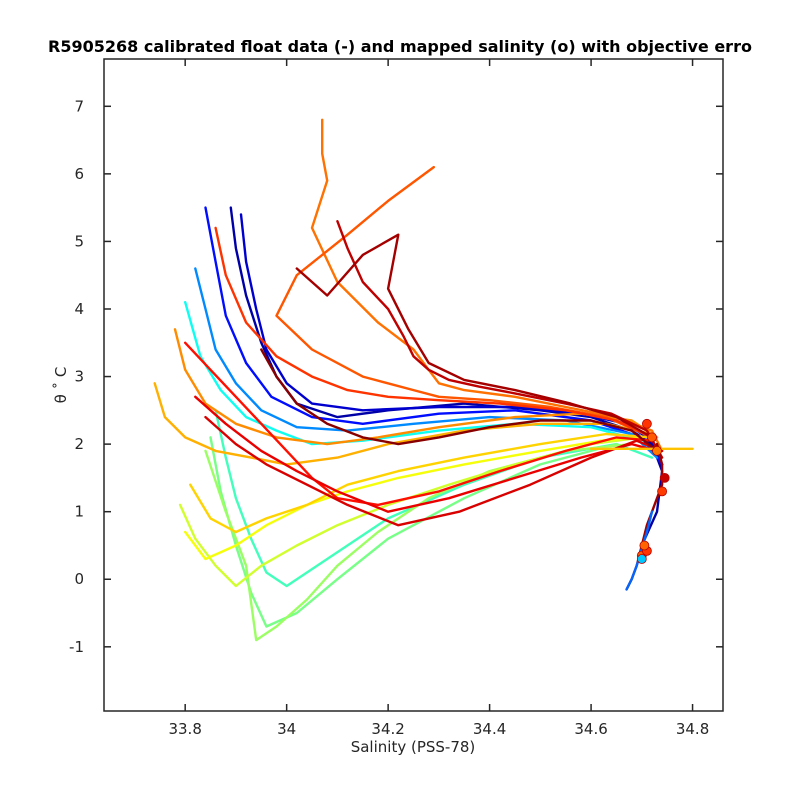  What do you see at coordinates (79, 377) in the screenshot?
I see `y-tick-label: 3` at bounding box center [79, 377].